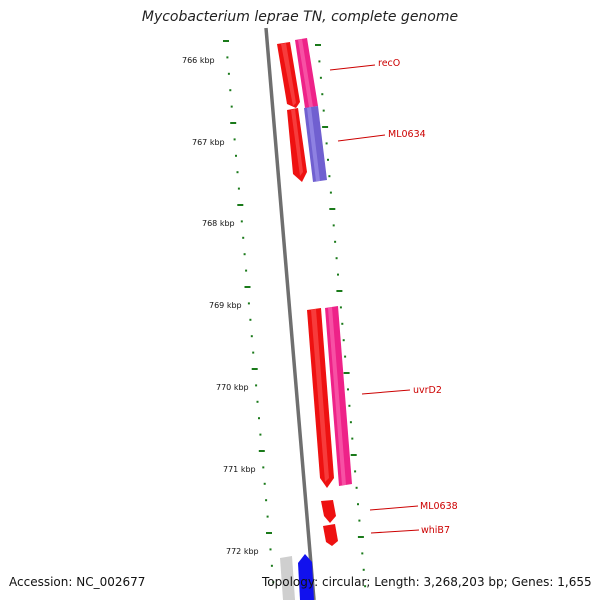 The height and width of the screenshot is (600, 600). Describe the element at coordinates (290, 313) in the screenshot. I see `genome-backbone` at that location.